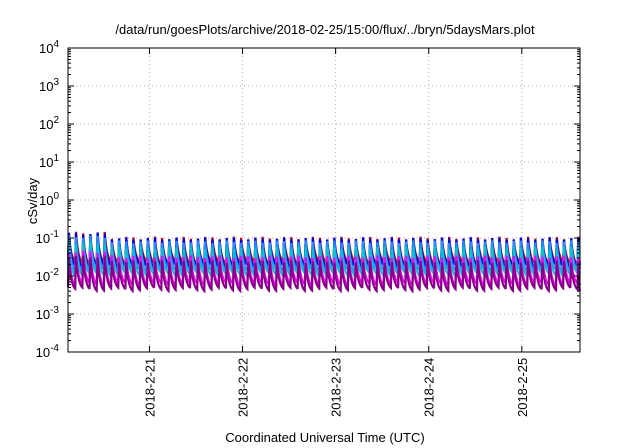 Image resolution: width=640 pixels, height=448 pixels. I want to click on y-tick-label: 10⁻⁴, so click(48, 351).